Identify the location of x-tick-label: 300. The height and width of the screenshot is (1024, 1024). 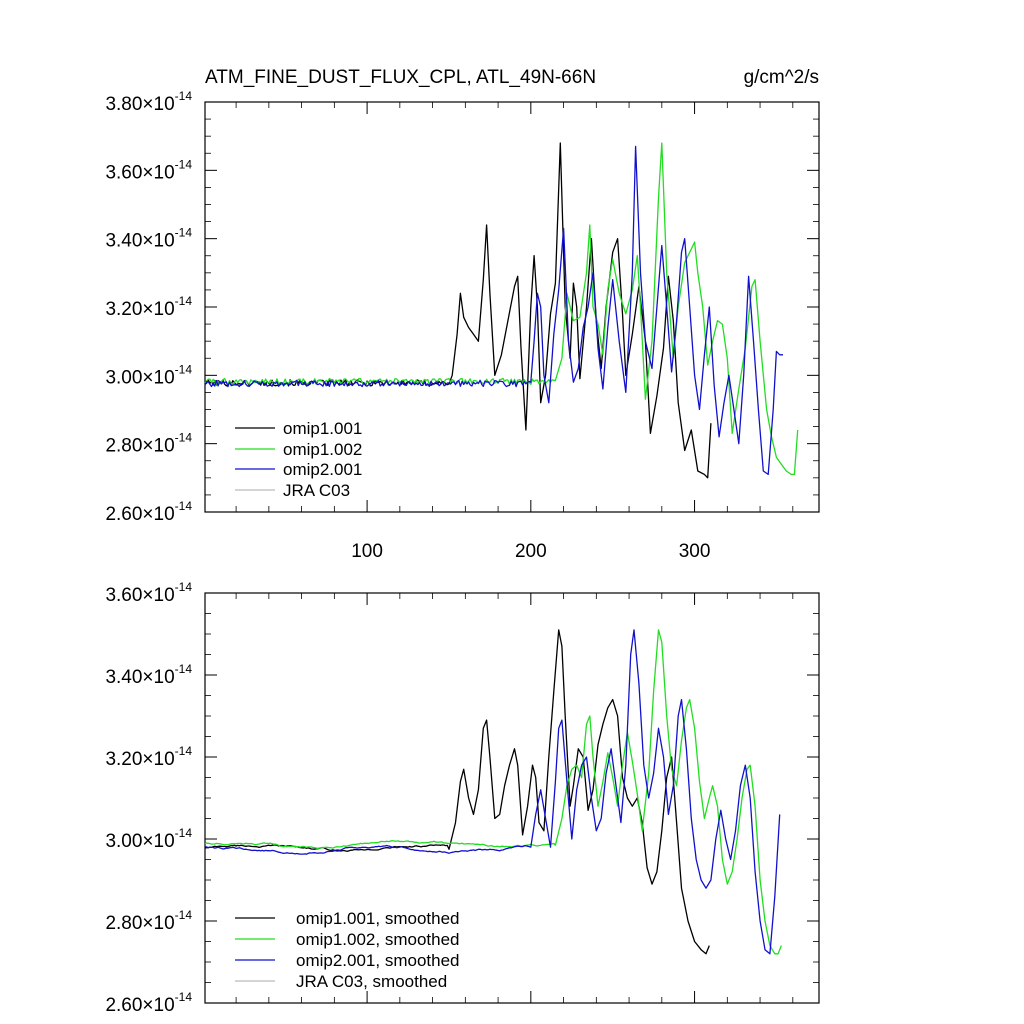
(695, 551).